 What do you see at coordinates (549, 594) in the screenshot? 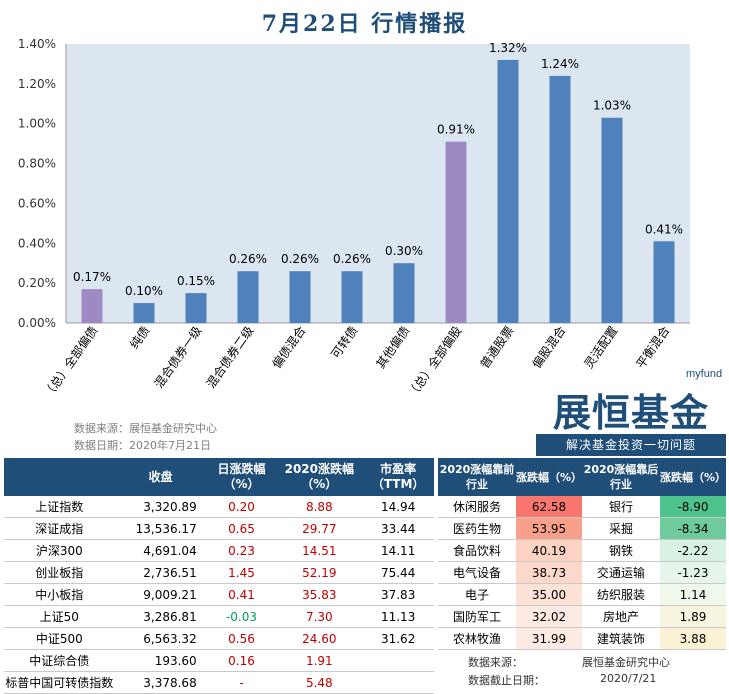
I see `industry-top-value: 35.00` at bounding box center [549, 594].